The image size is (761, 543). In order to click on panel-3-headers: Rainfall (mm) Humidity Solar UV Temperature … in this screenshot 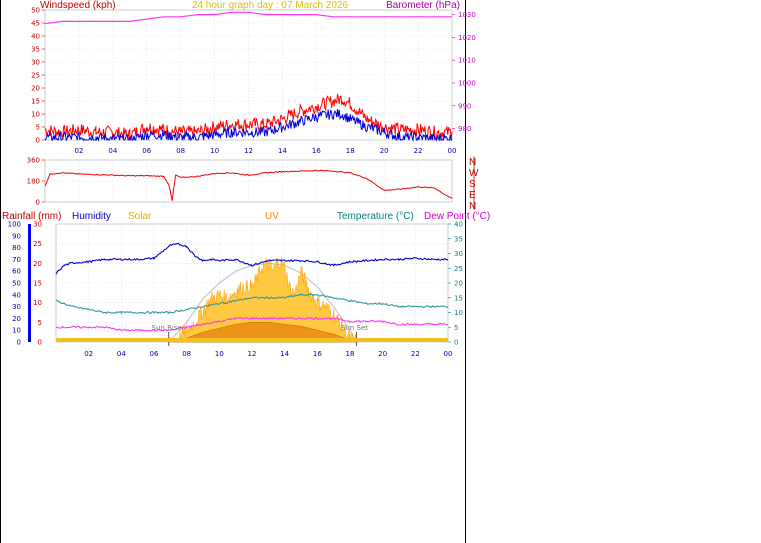, I will do `click(246, 216)`.